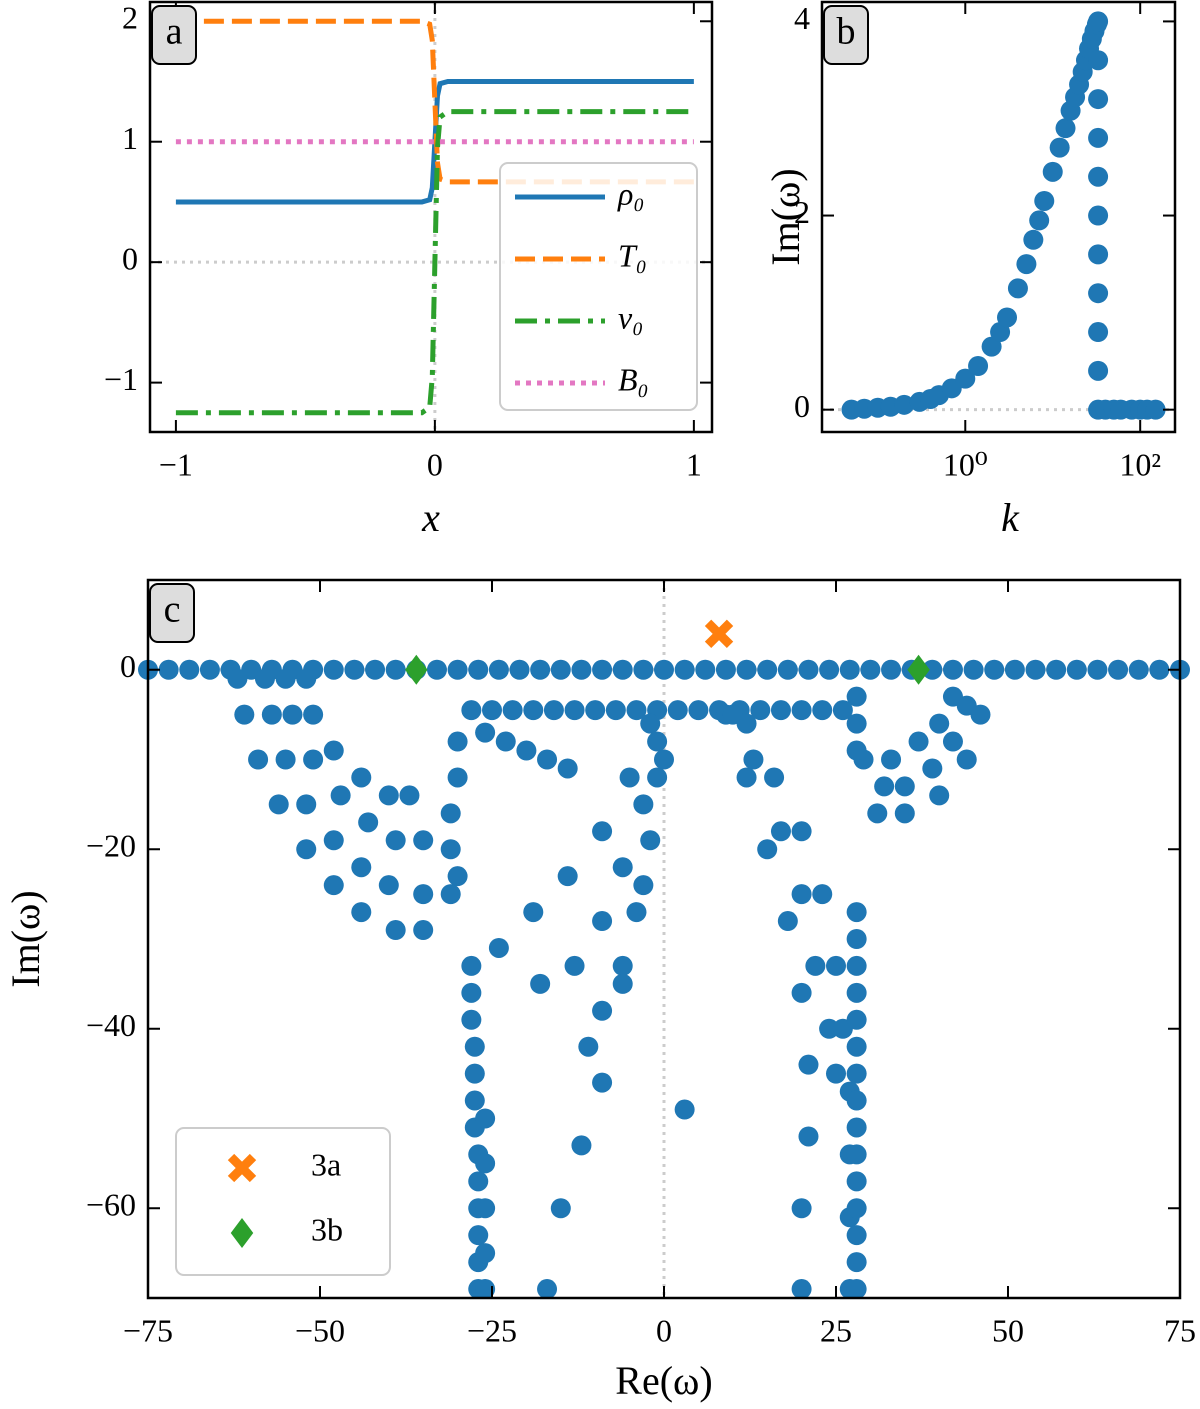 This screenshot has width=1200, height=1409. What do you see at coordinates (836, 1330) in the screenshot?
I see `x-tick-label: 25` at bounding box center [836, 1330].